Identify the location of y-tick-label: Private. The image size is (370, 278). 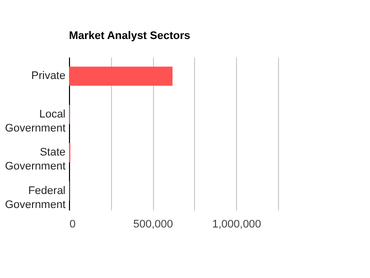
(48, 76).